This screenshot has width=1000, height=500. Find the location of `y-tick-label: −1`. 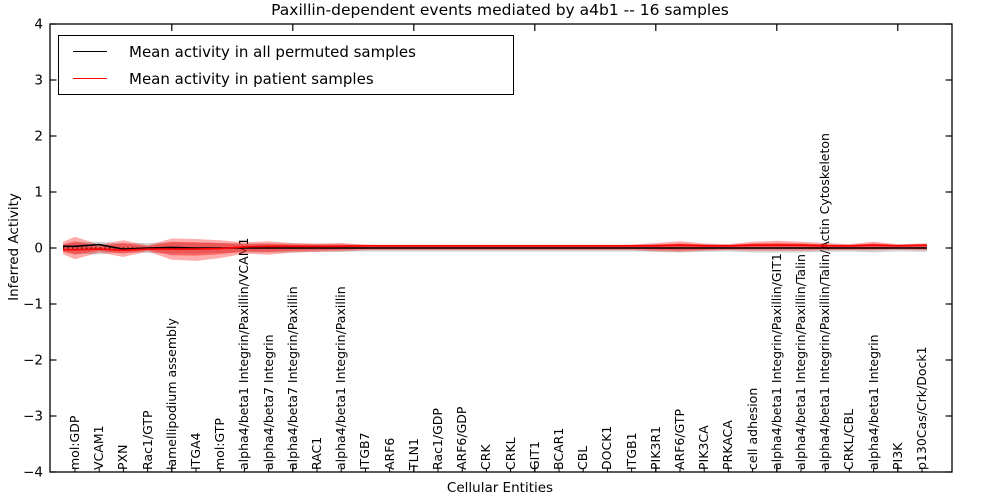

y-tick-label: −1 is located at coordinates (33, 305).